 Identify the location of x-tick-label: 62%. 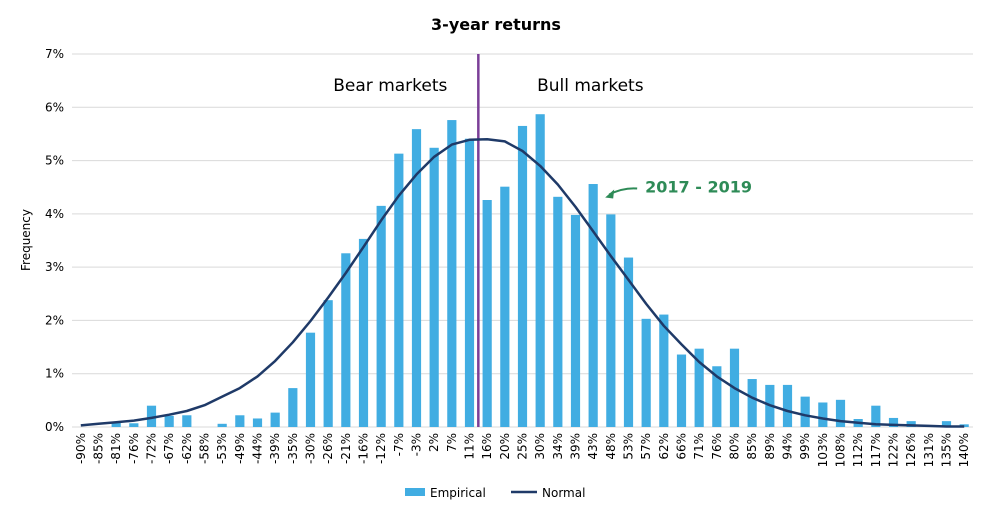
(664, 446).